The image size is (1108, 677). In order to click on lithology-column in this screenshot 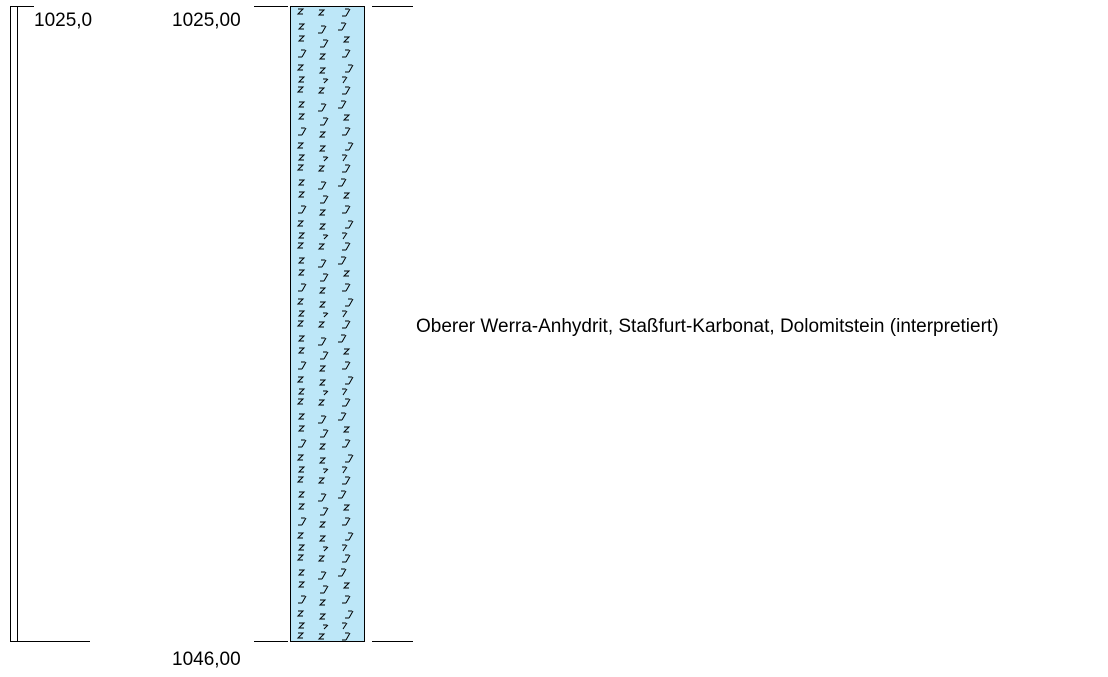, I will do `click(327, 324)`.